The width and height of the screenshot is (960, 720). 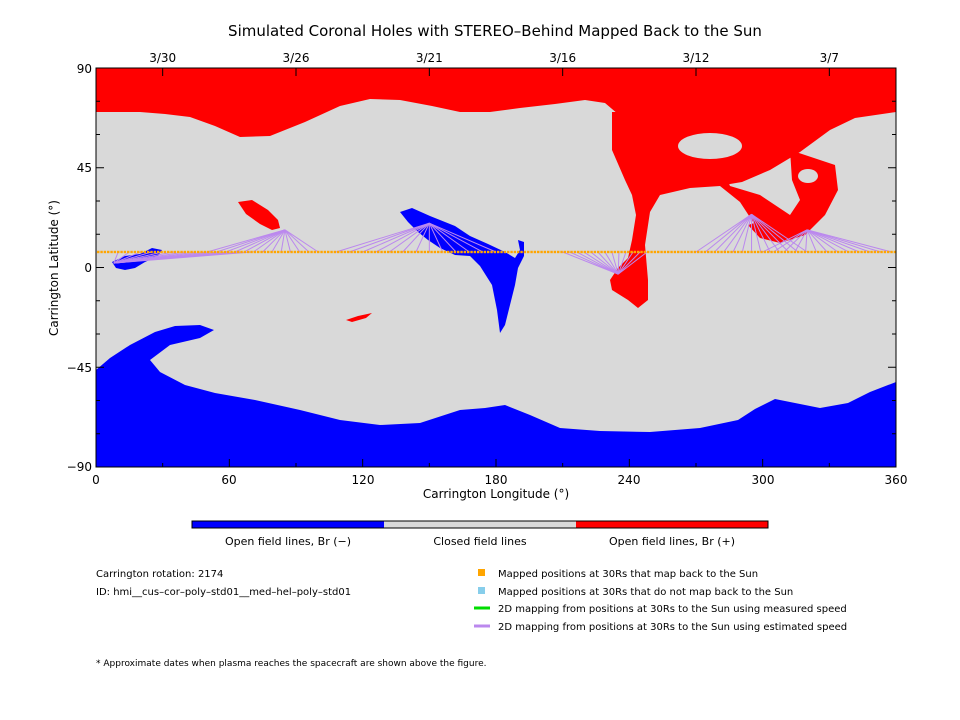 I want to click on positive-patch-west, so click(x=259, y=215).